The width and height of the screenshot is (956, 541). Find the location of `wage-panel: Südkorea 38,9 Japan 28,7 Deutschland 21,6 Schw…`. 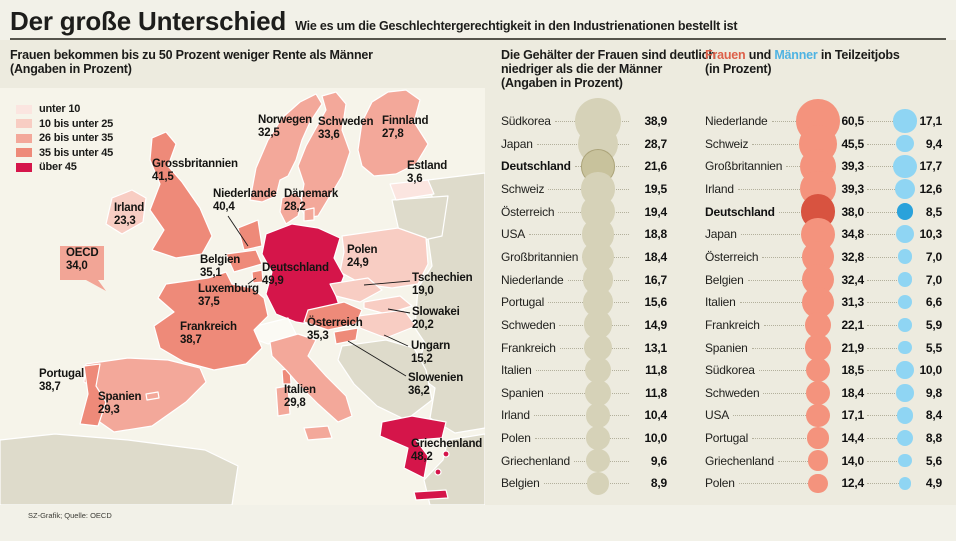

wage-panel: Südkorea 38,9 Japan 28,7 Deutschland 21,6 Schw… is located at coordinates (584, 298).